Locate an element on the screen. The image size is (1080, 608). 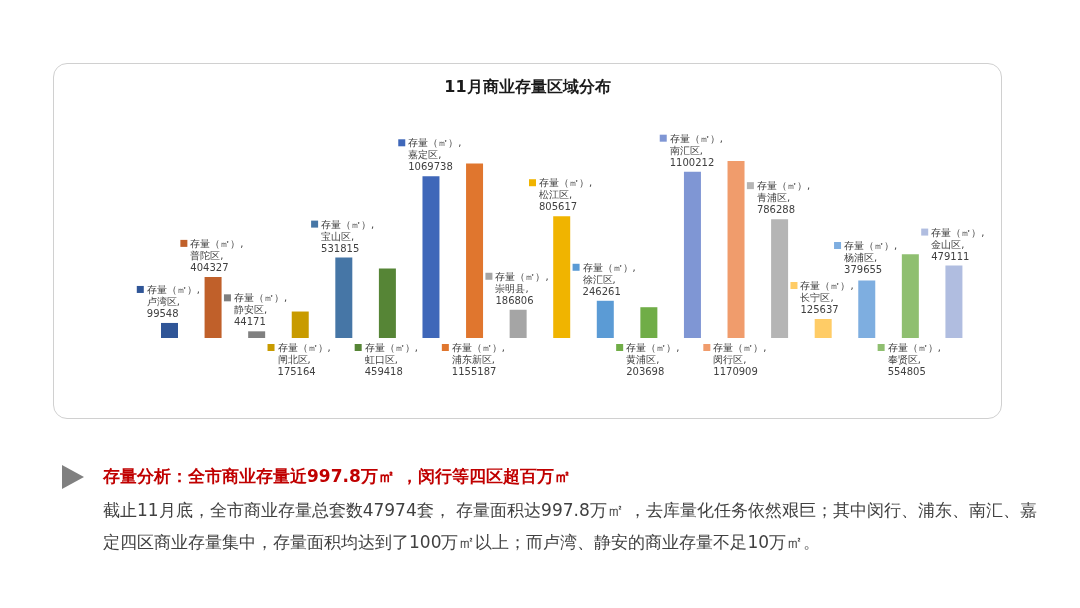
data-label: 存量（㎡）, 闵行区, 1170909 is located at coordinates (741, 359).